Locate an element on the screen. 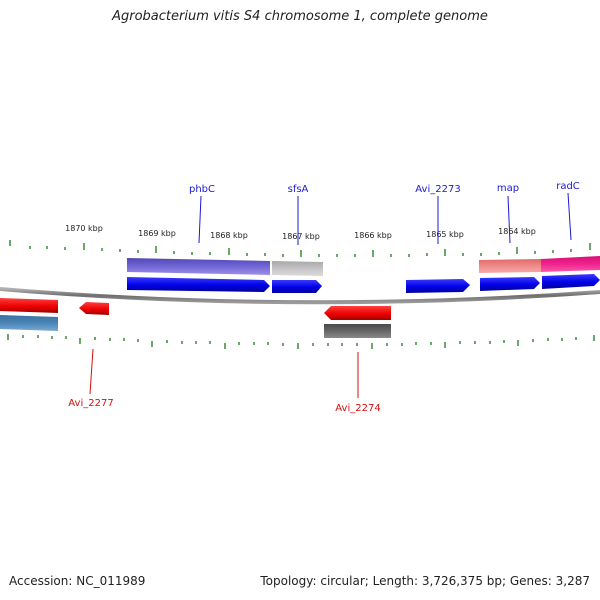  outer-minor-ticks is located at coordinates (300, 248).